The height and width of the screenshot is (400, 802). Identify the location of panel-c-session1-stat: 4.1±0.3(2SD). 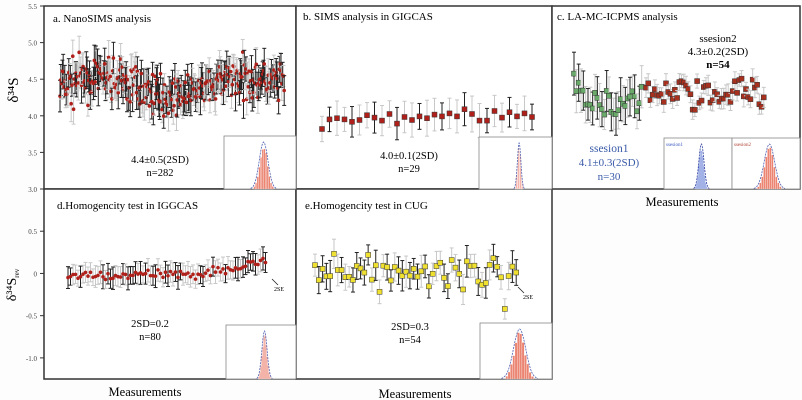
(609, 163).